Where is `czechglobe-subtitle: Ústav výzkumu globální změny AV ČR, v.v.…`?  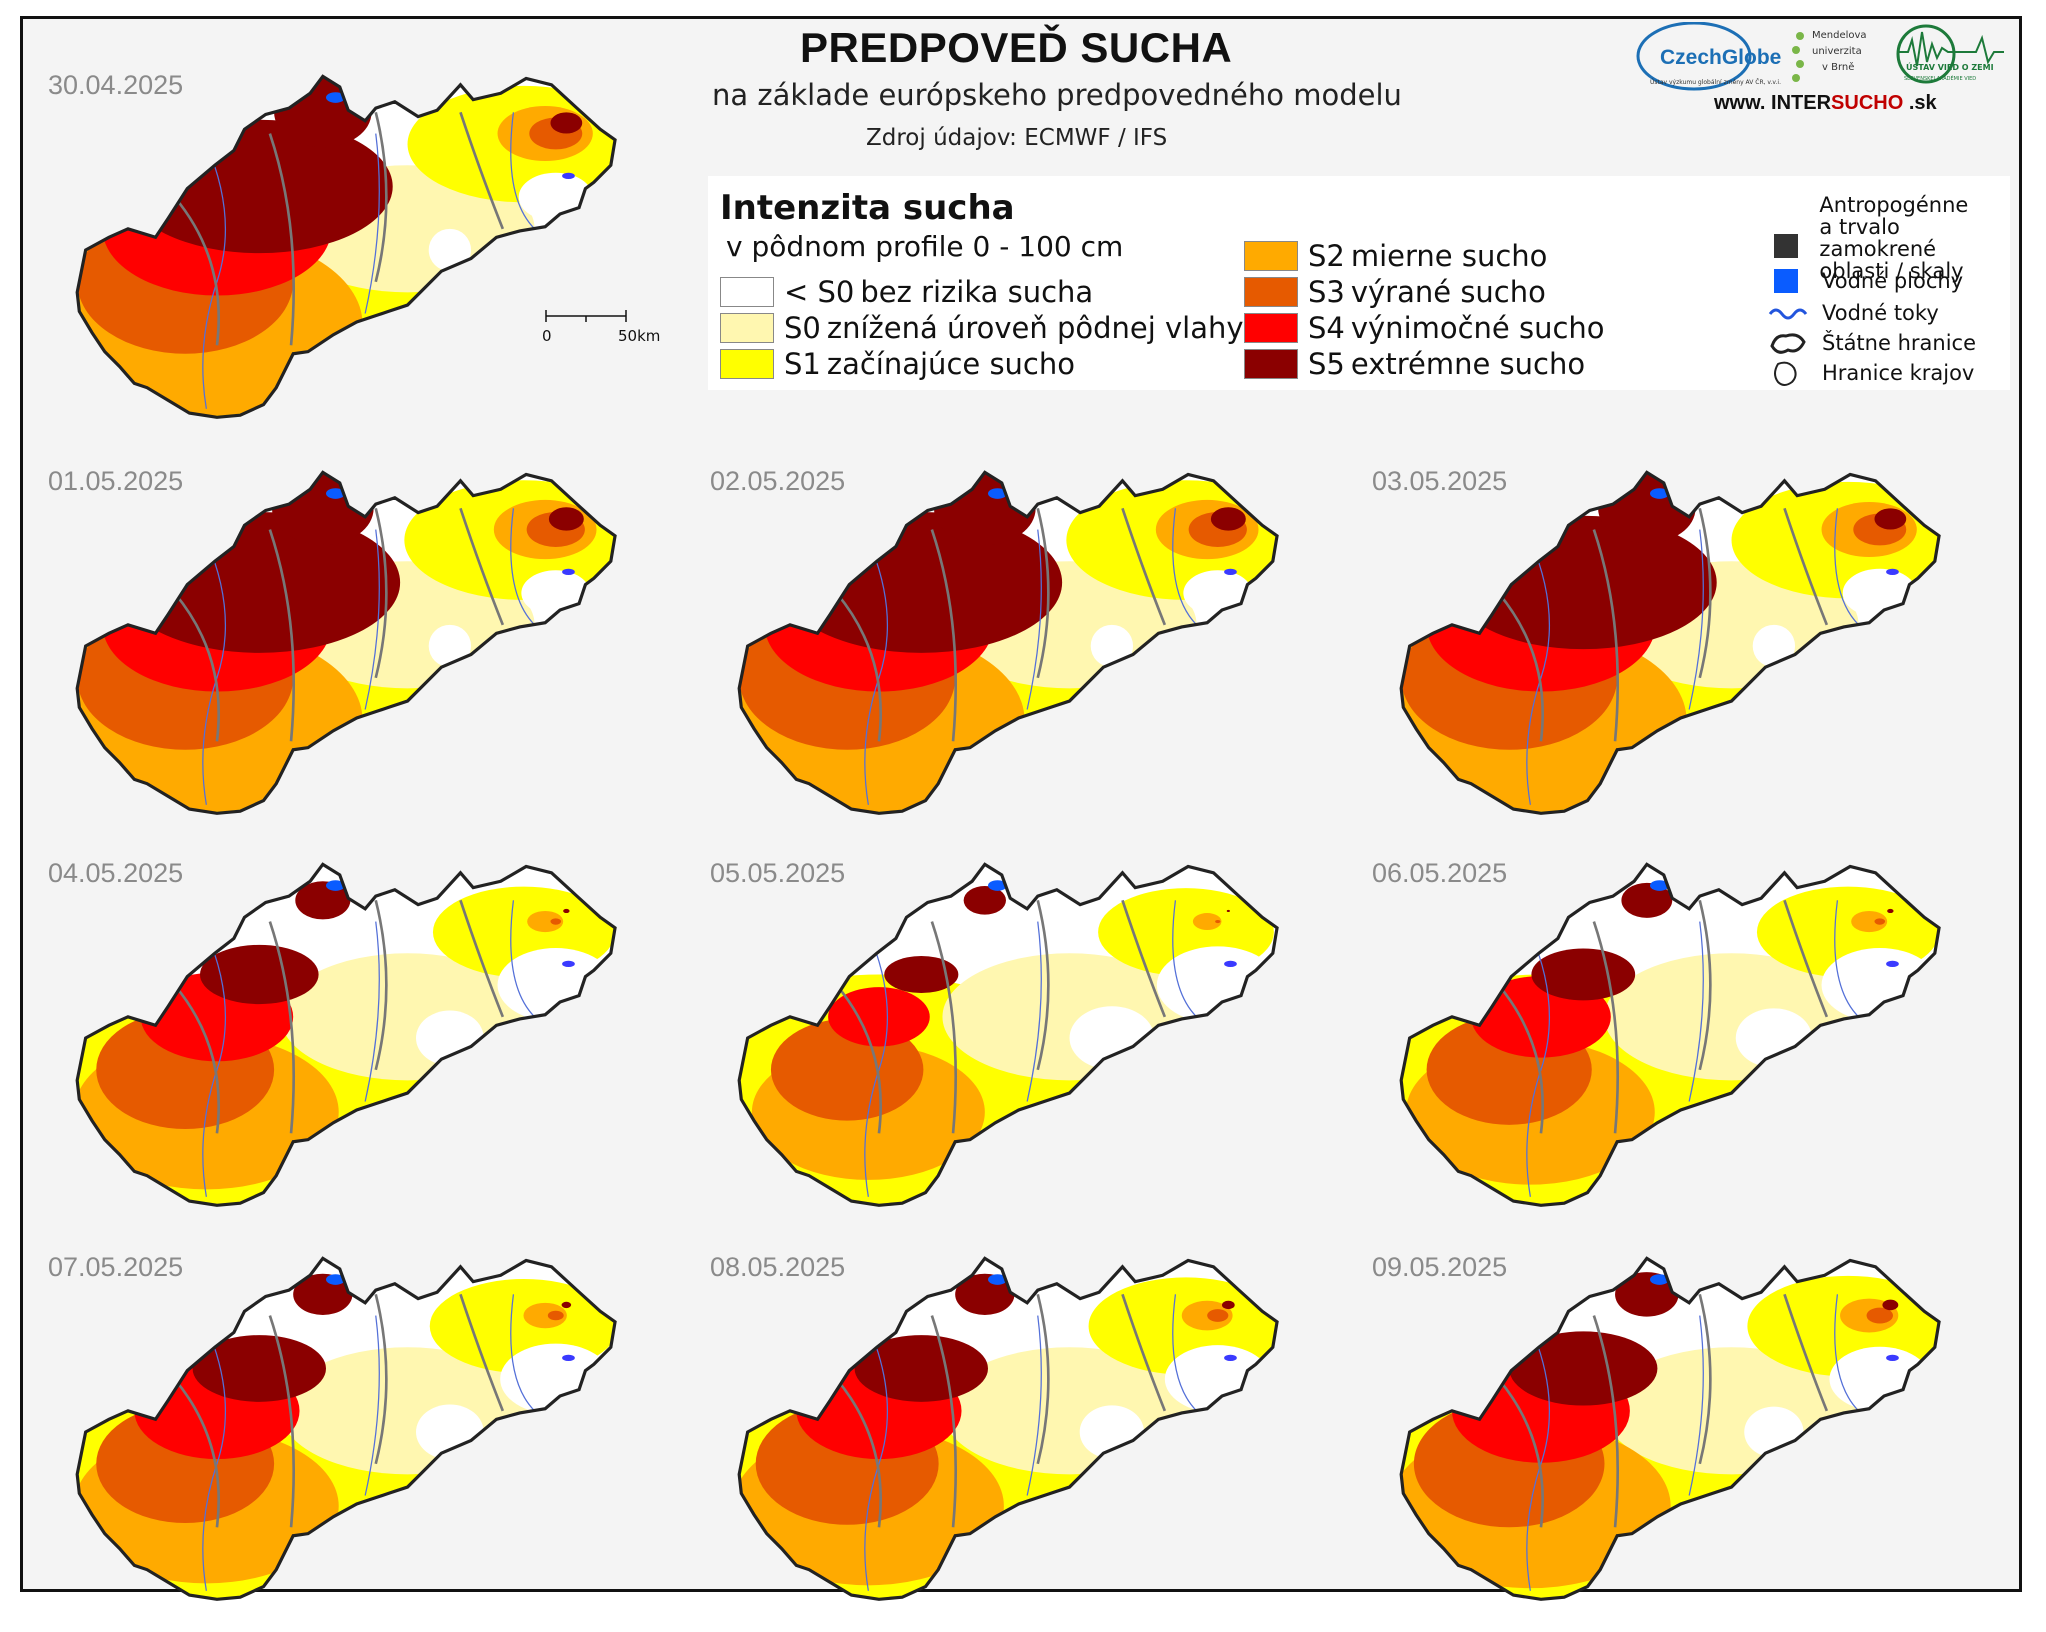 czechglobe-subtitle: Ústav výzkumu globální změny AV ČR, v.v.… is located at coordinates (1715, 82).